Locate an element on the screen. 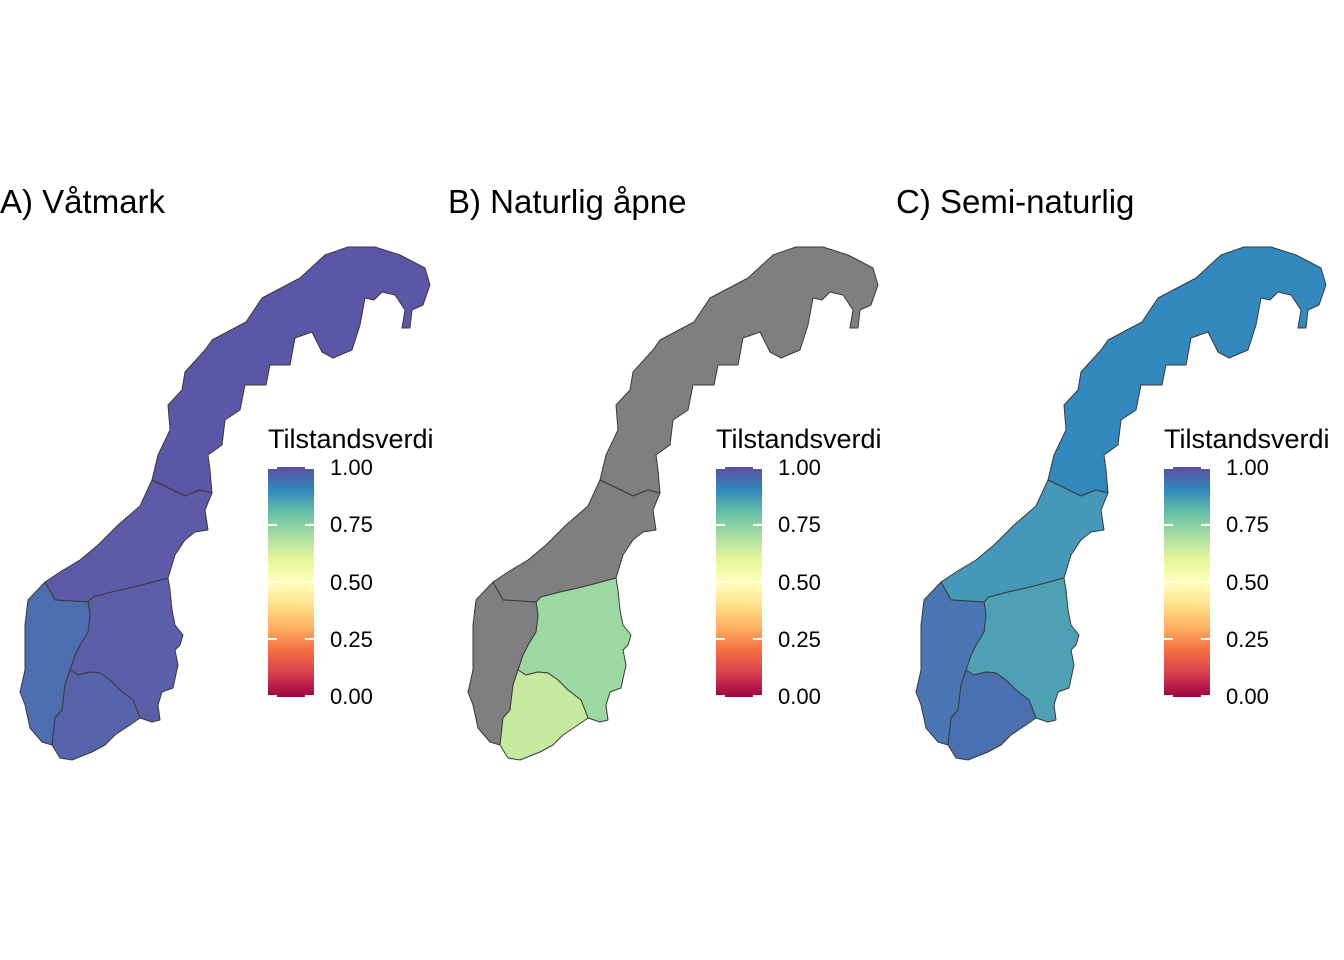  panel-title: C) Semi-naturlig is located at coordinates (1015, 201).